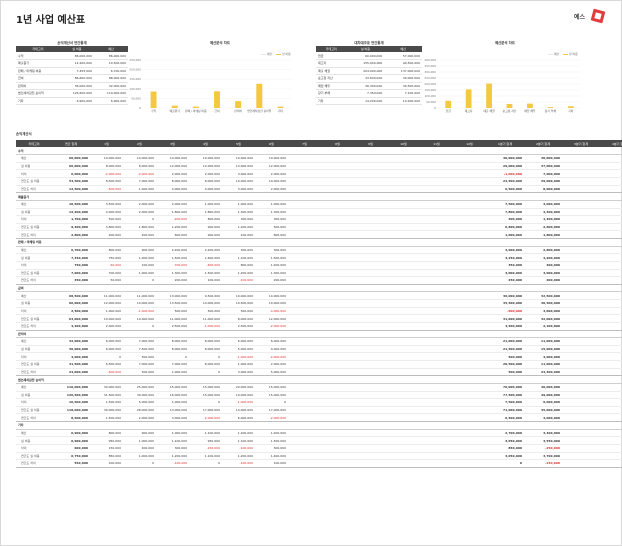  What do you see at coordinates (34, 288) in the screenshot?
I see `group-name: 급여` at bounding box center [34, 288].